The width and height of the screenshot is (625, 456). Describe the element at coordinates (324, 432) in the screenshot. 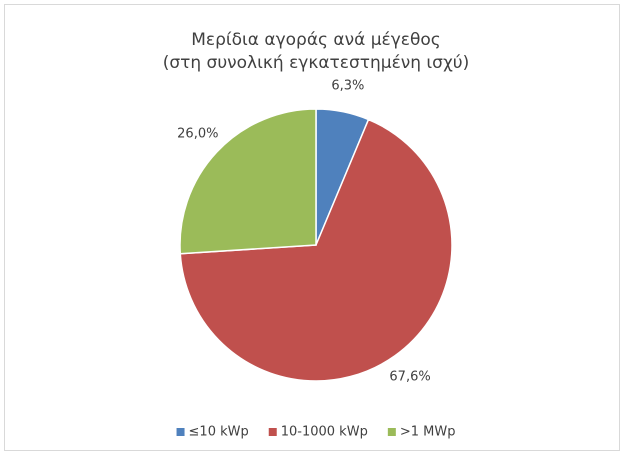

I see `legend-label: 10-1000 kWp` at that location.